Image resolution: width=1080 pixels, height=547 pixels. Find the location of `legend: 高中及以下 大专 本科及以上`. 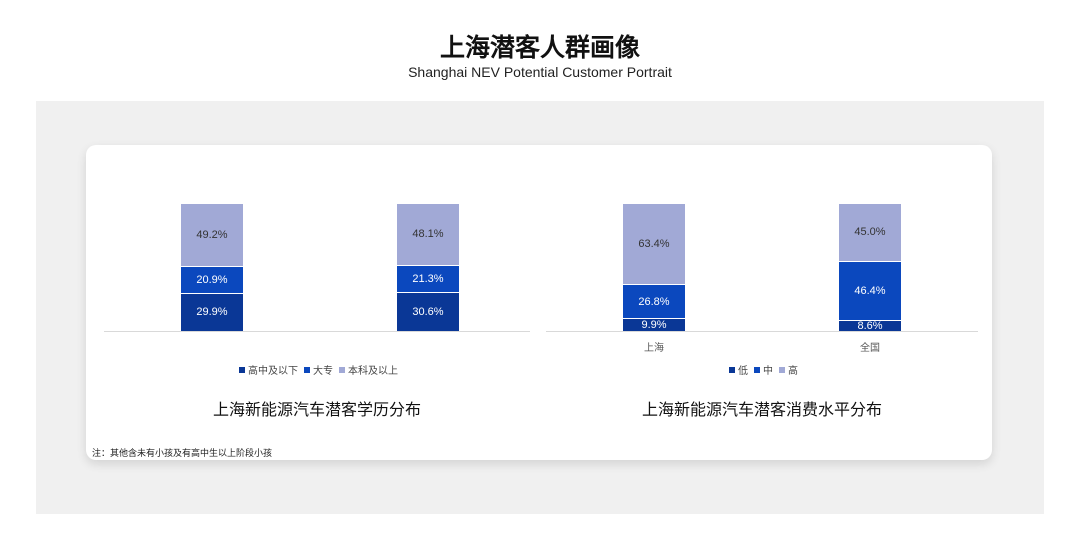

legend: 高中及以下 大专 本科及以上 is located at coordinates (317, 369).